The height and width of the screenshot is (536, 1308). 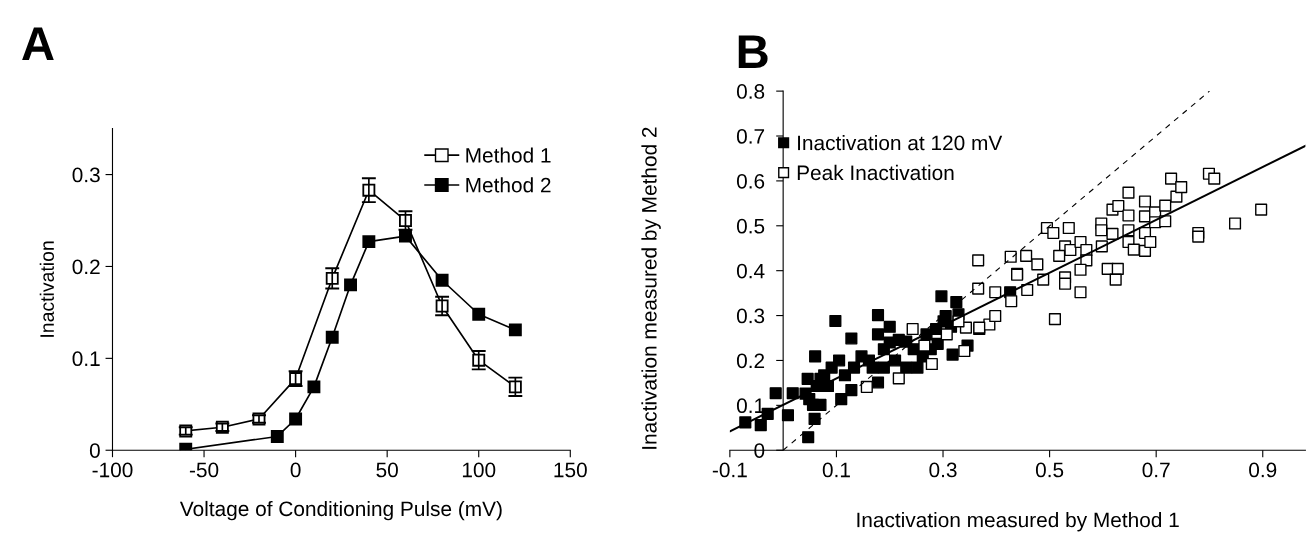 I want to click on y-axis-title: Inactivation measured by Method 2, so click(x=651, y=288).